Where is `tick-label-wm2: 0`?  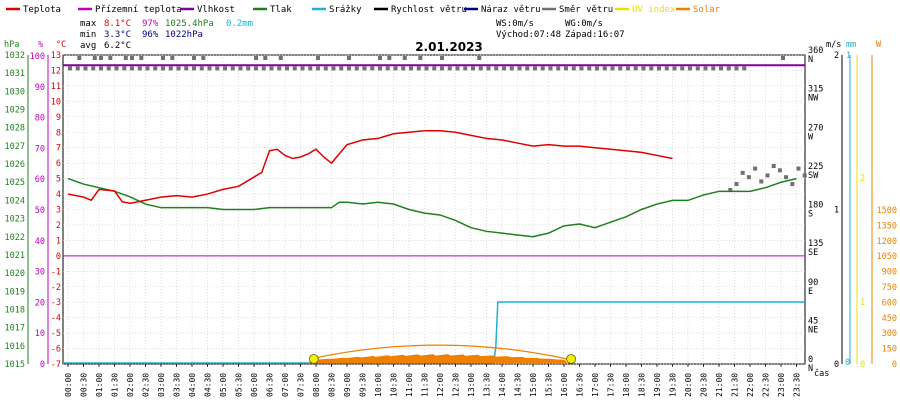 tick-label-wm2: 0 is located at coordinates (894, 365).